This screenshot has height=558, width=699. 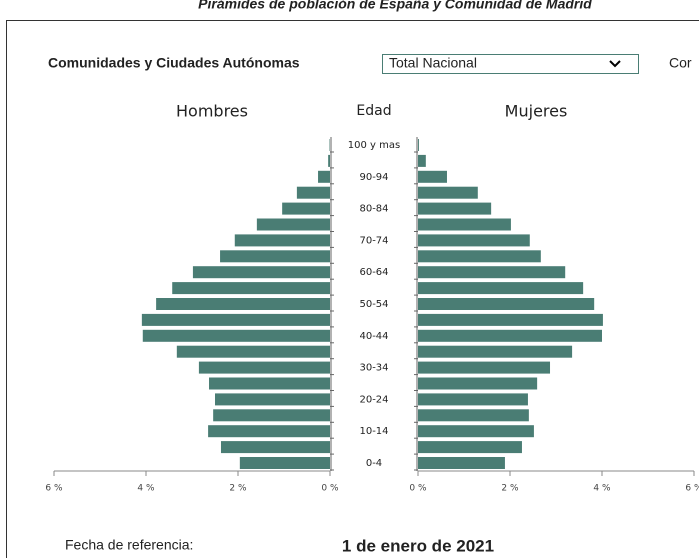 I want to click on age-label: 40-44, so click(x=373, y=336).